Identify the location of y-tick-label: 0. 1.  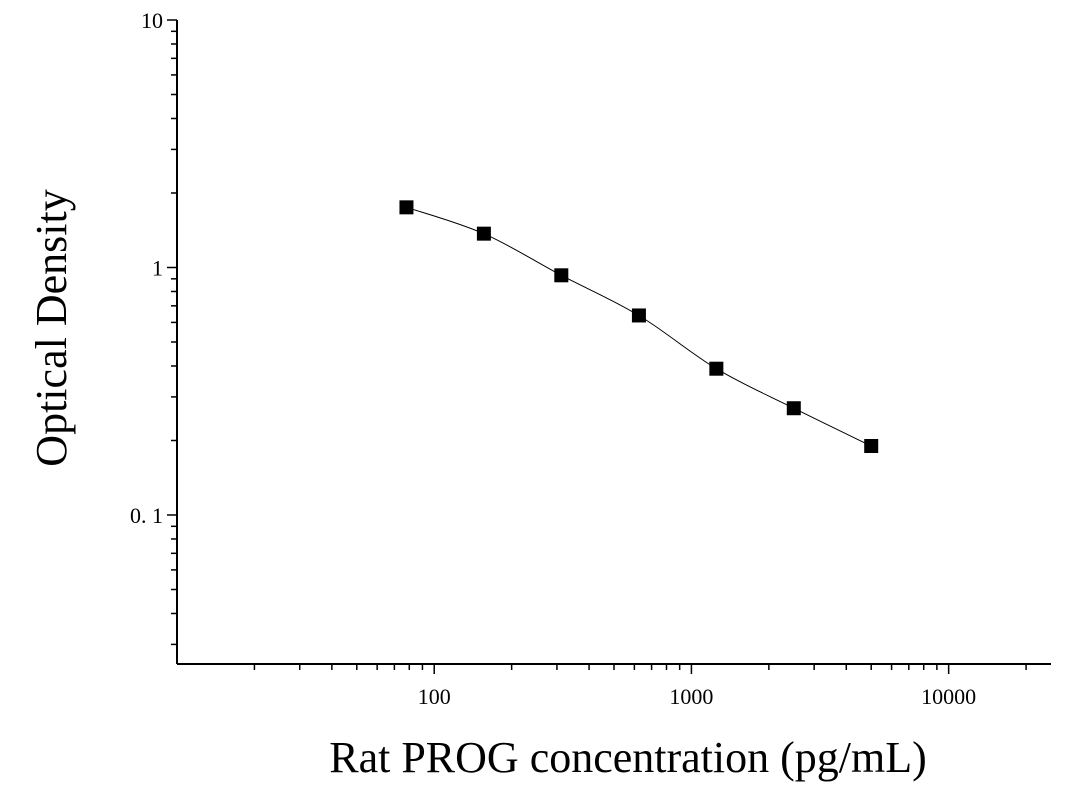
(146, 515).